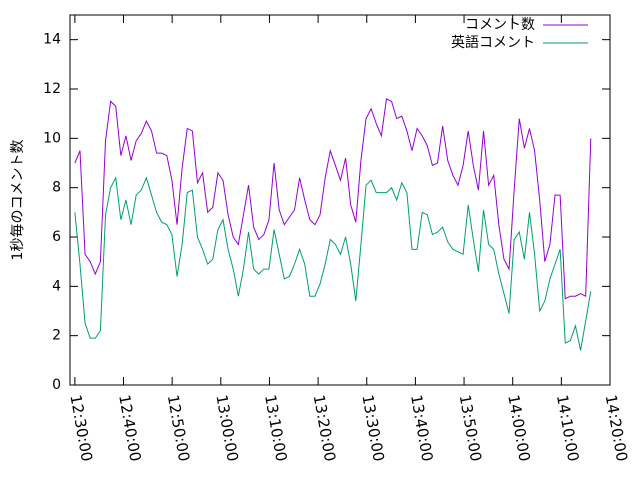 The width and height of the screenshot is (640, 480). What do you see at coordinates (18, 200) in the screenshot?
I see `y-axis-label: 1秒毎のコメント数` at bounding box center [18, 200].